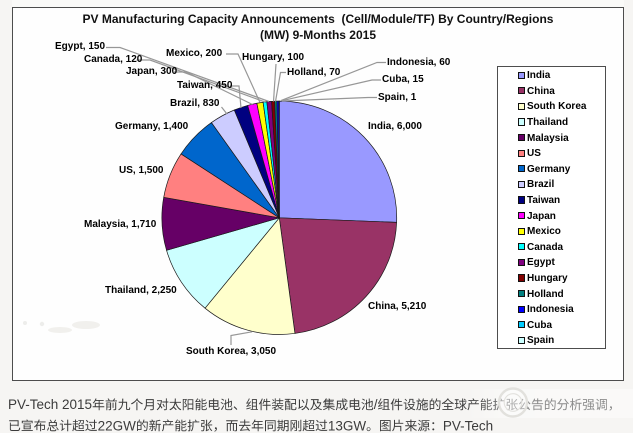  Describe the element at coordinates (347, 425) in the screenshot. I see `svg-text: 13GW` at that location.